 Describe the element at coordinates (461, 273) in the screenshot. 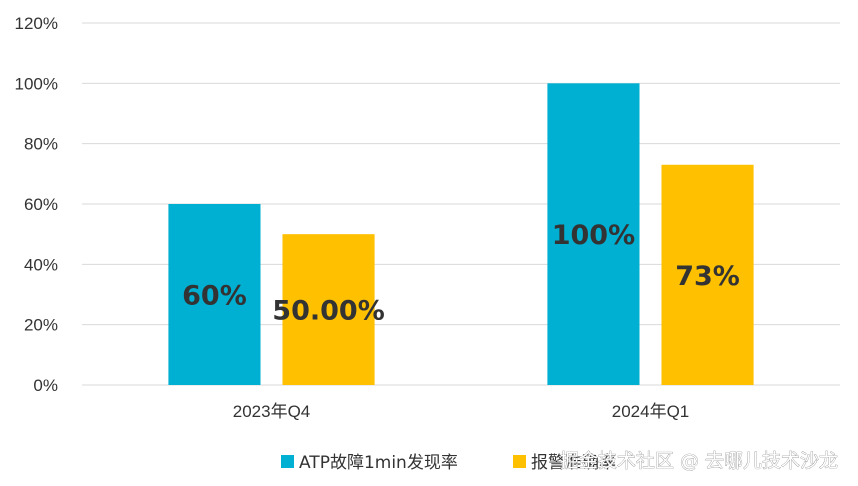

I see `data-labels: 60% 50.00% 100% 73%` at that location.